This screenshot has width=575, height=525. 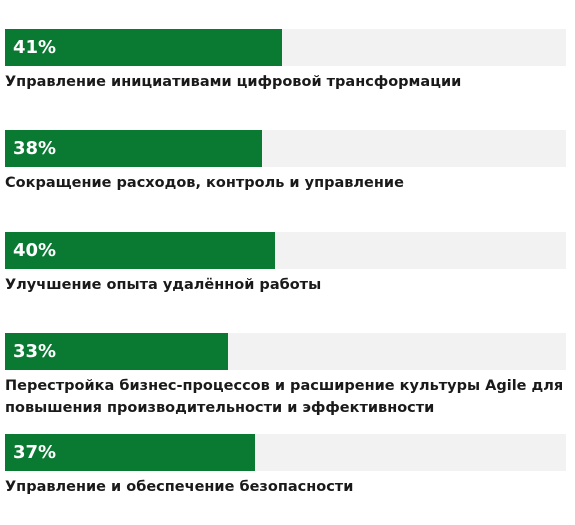 I want to click on bar: 37%, so click(x=130, y=452).